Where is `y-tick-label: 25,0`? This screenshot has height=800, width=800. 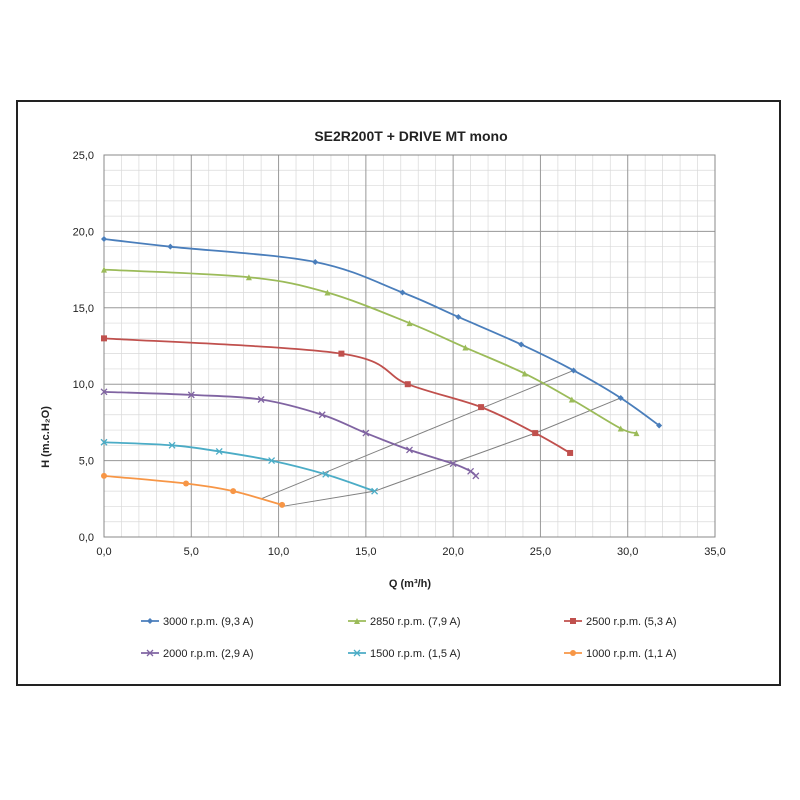 y-tick-label: 25,0 is located at coordinates (83, 156).